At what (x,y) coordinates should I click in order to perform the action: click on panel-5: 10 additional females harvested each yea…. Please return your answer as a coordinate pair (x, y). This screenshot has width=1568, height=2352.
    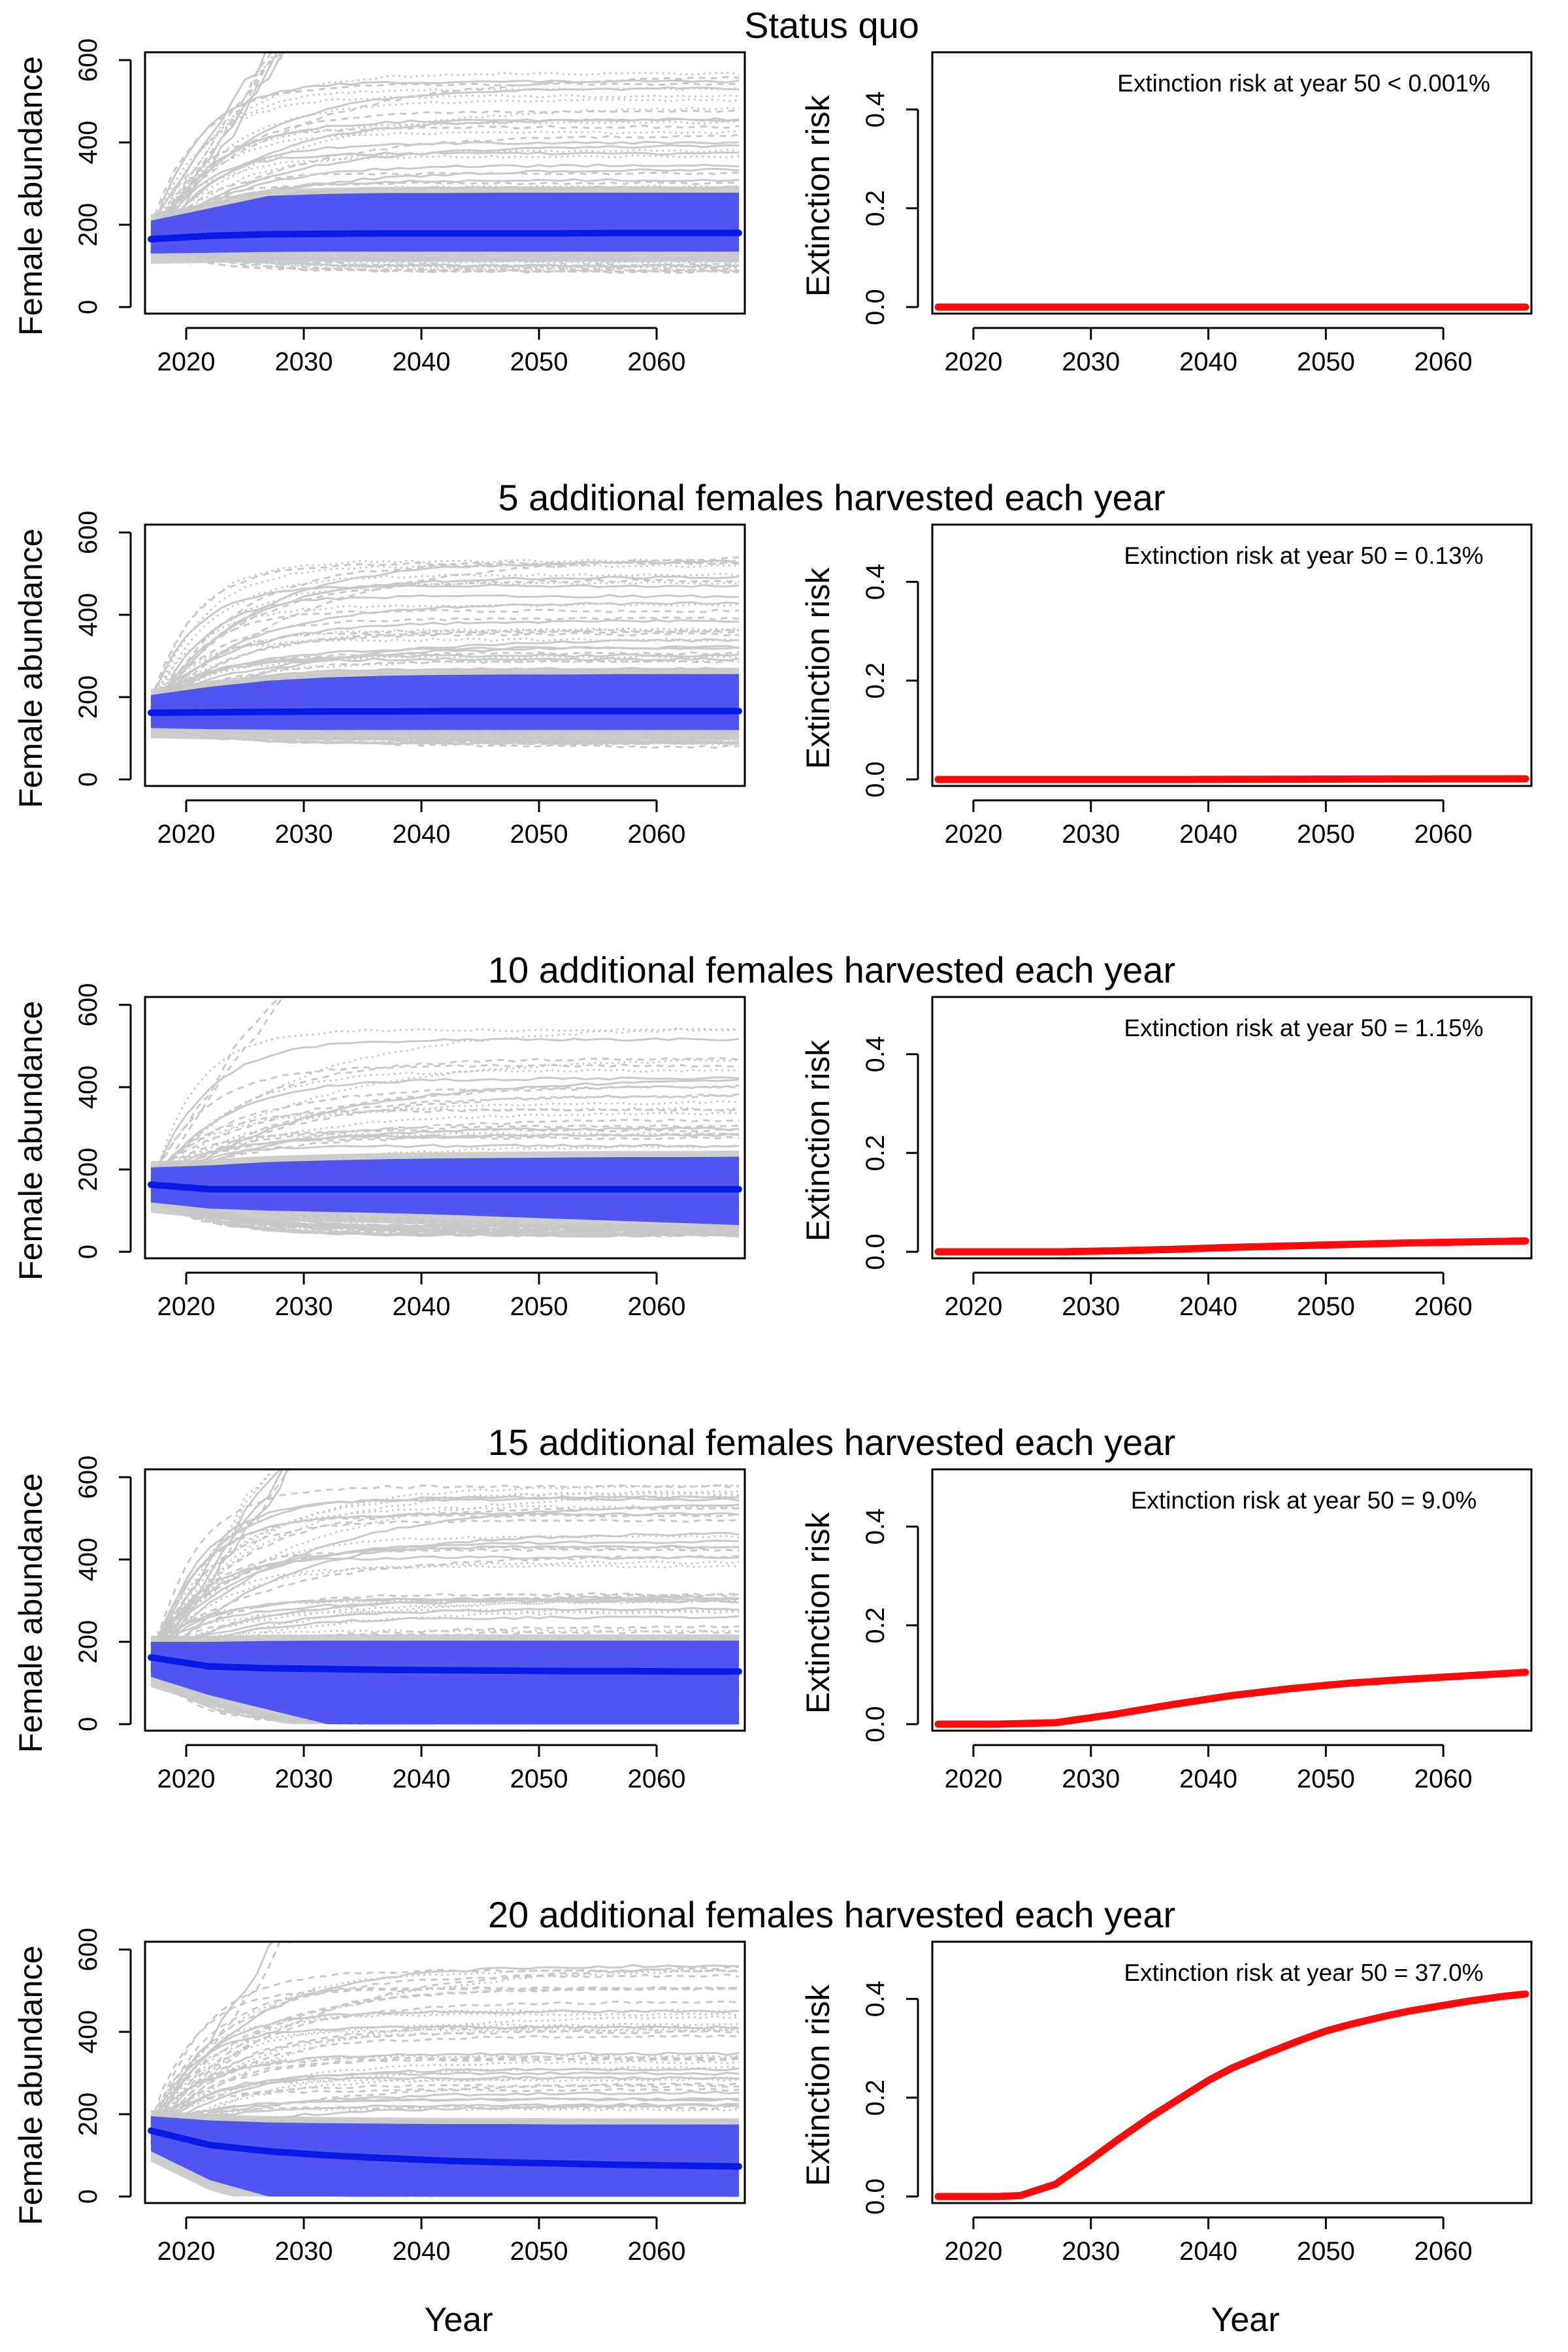
    Looking at the image, I should click on (593, 1135).